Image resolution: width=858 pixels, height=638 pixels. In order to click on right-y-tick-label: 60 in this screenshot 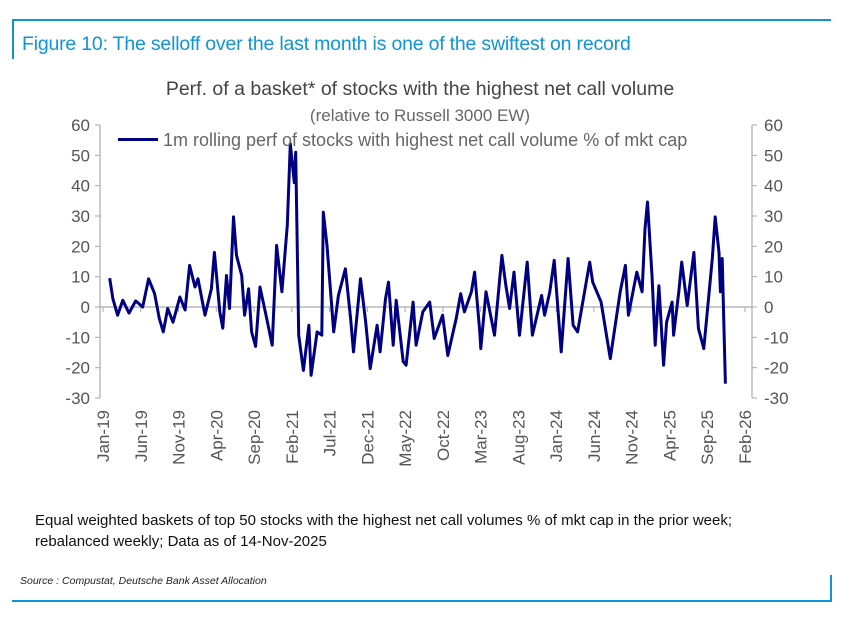, I will do `click(773, 125)`.